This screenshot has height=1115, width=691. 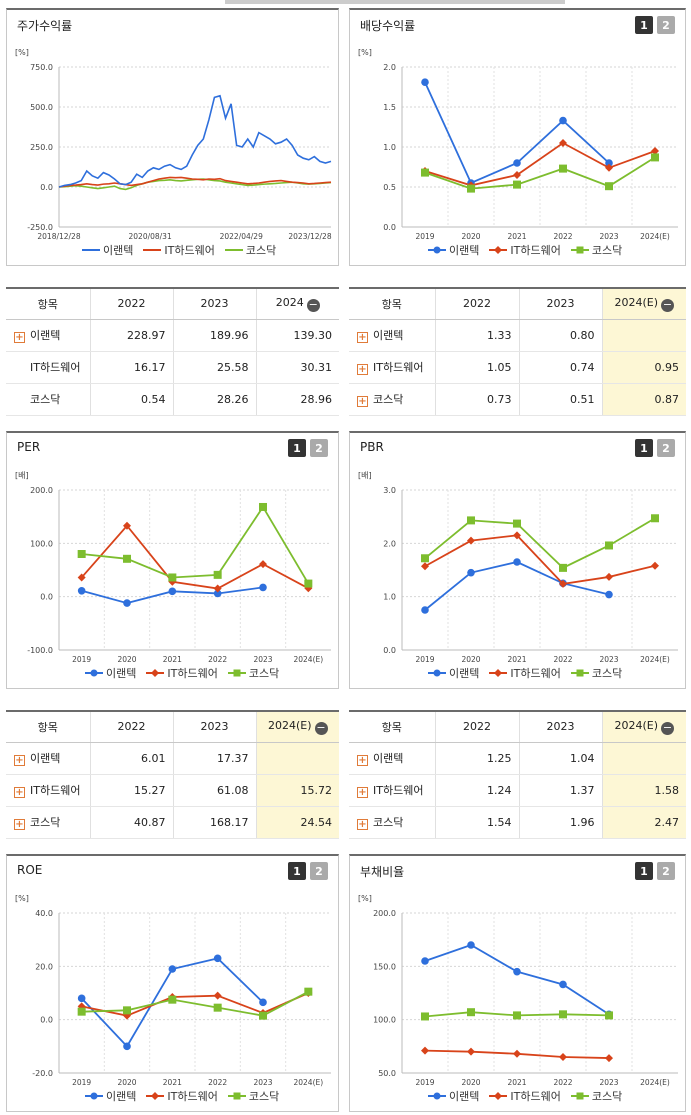 What do you see at coordinates (389, 187) in the screenshot?
I see `y-tick-label: 0.5` at bounding box center [389, 187].